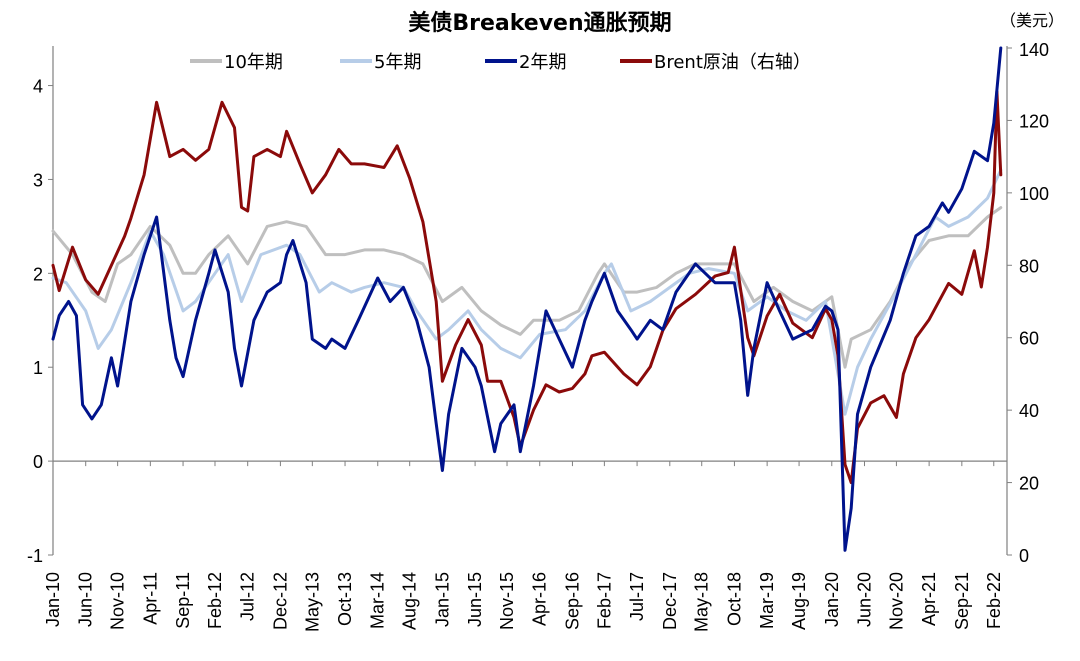  I want to click on x-tick-label: Oct-13, so click(345, 599).